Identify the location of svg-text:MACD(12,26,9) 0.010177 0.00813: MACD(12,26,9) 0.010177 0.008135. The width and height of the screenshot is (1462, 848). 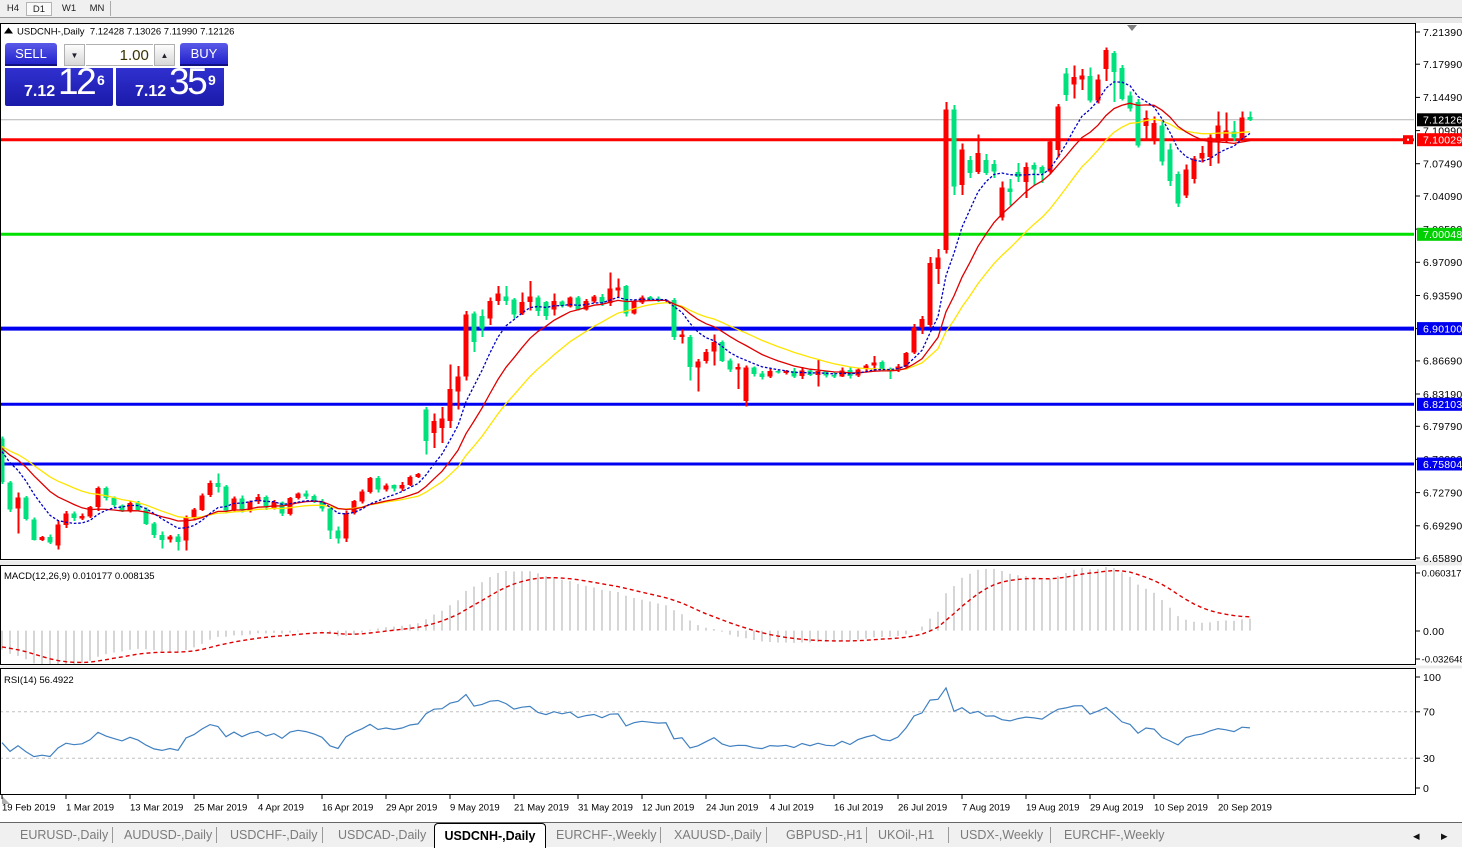
(79, 576).